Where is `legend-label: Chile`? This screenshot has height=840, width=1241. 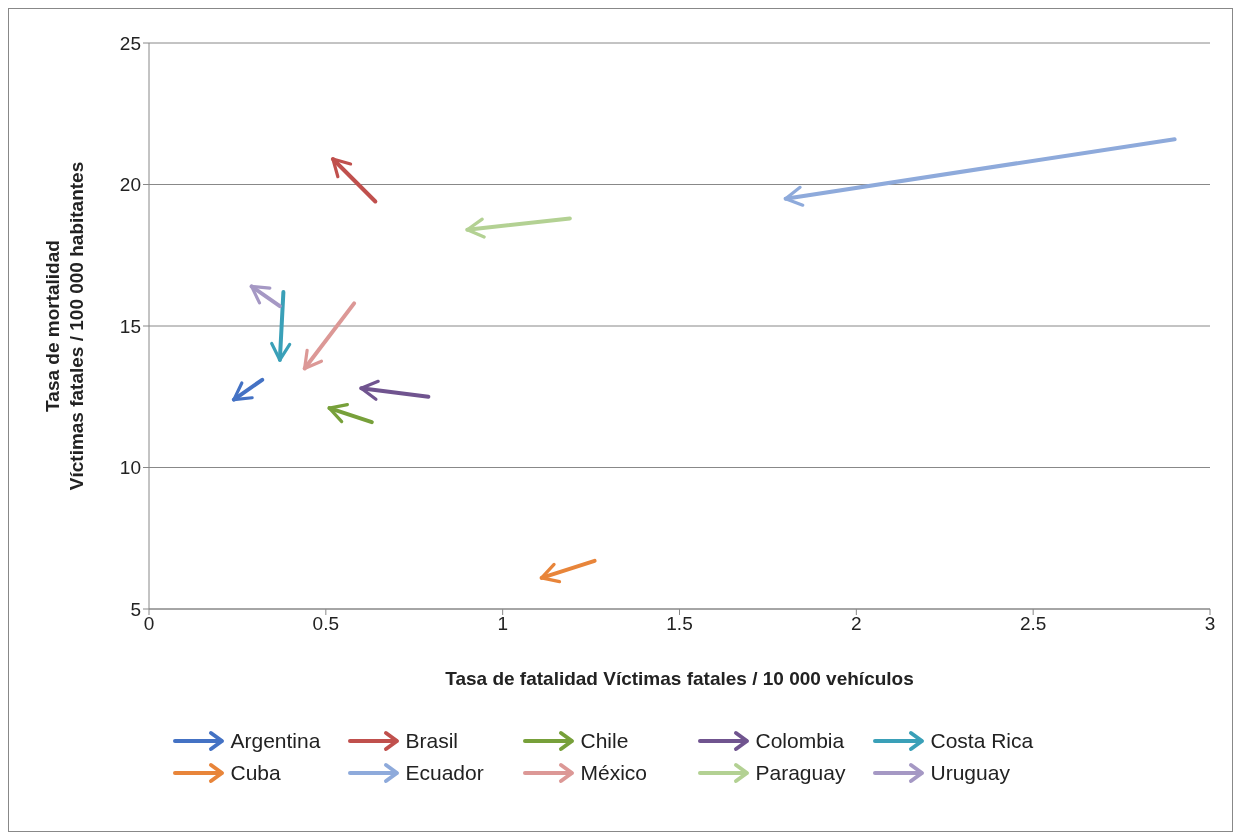 legend-label: Chile is located at coordinates (604, 741).